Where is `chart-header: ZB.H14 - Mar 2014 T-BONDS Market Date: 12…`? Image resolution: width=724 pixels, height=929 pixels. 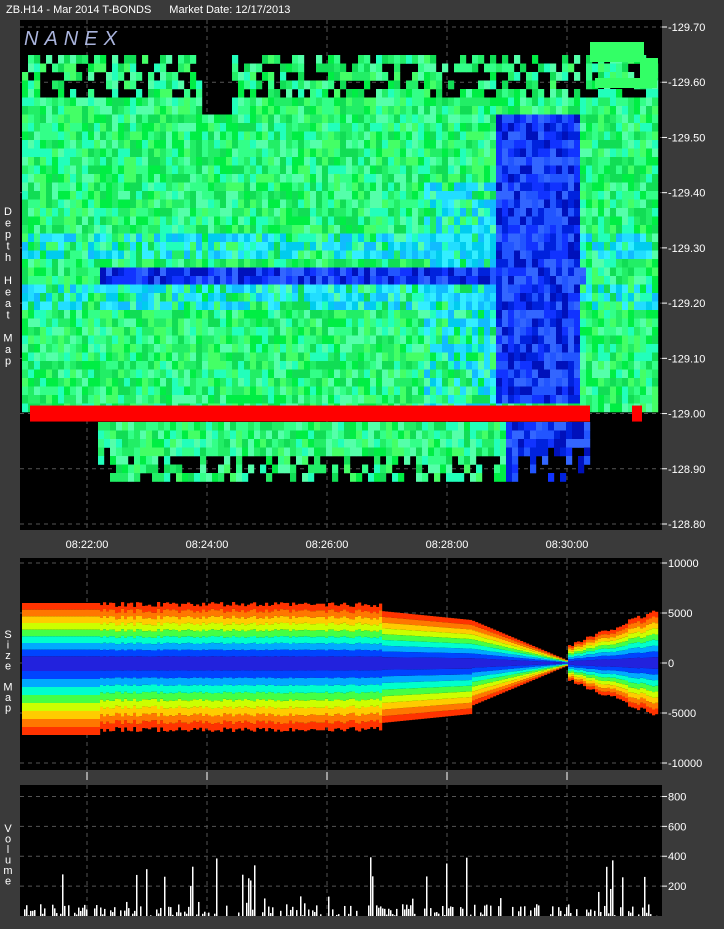
chart-header: ZB.H14 - Mar 2014 T-BONDS Market Date: 12… is located at coordinates (157, 10).